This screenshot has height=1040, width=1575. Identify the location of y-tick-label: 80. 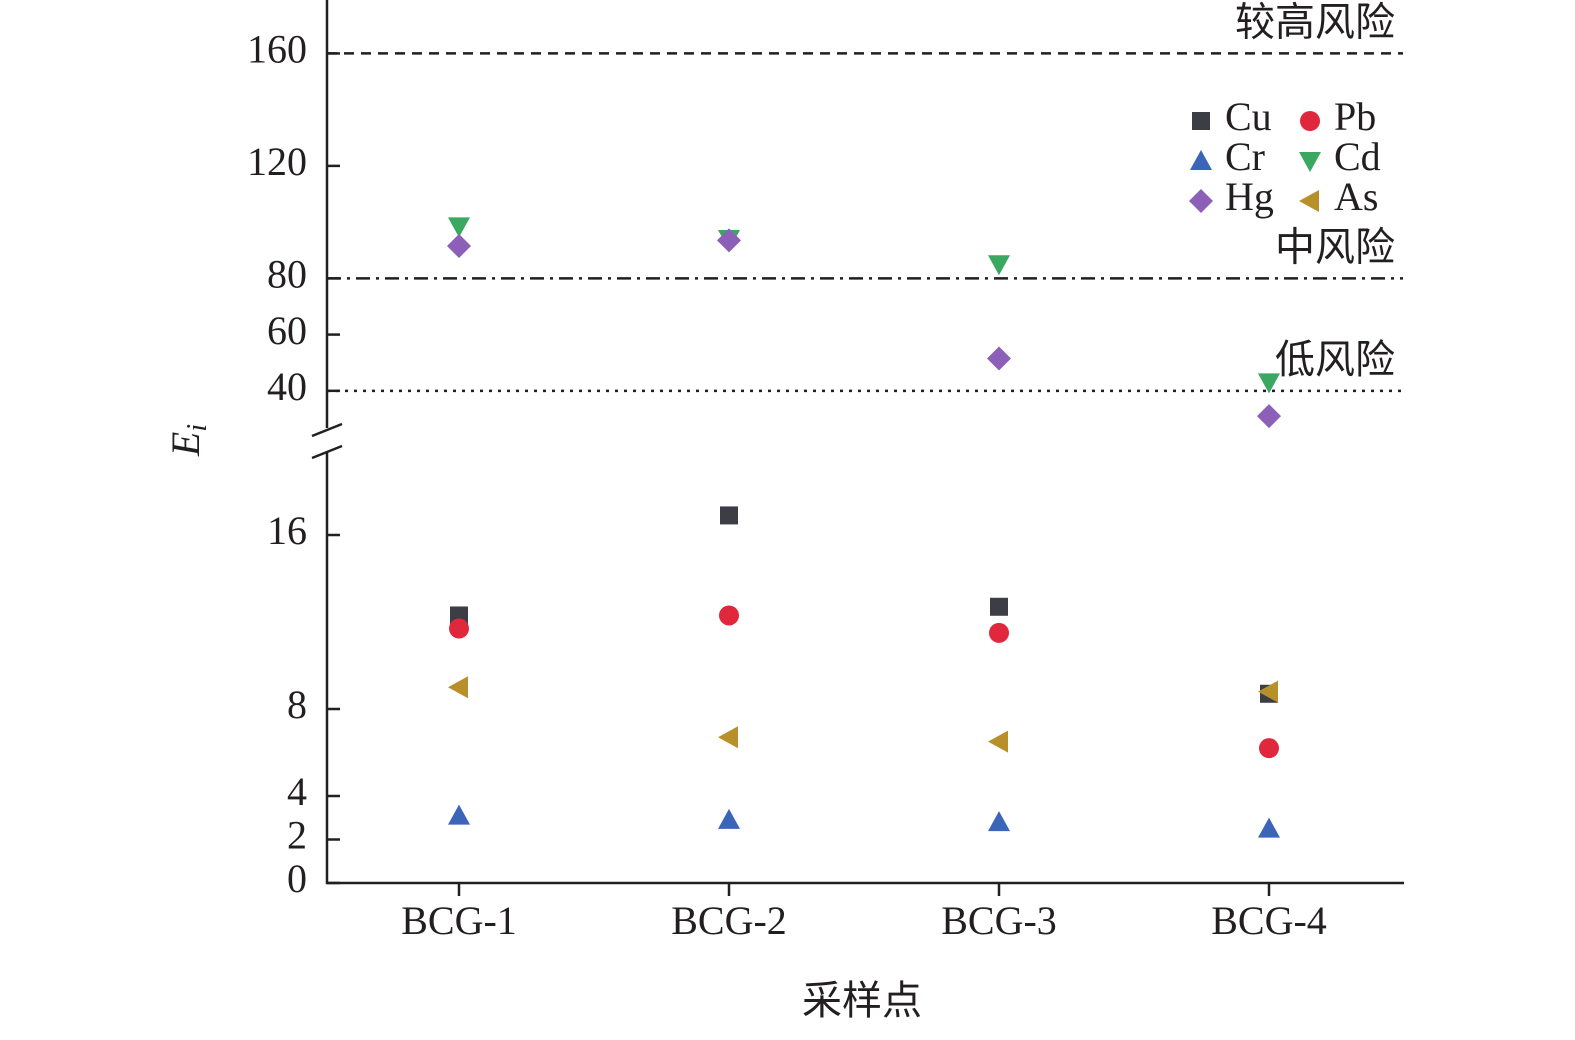
(287, 274).